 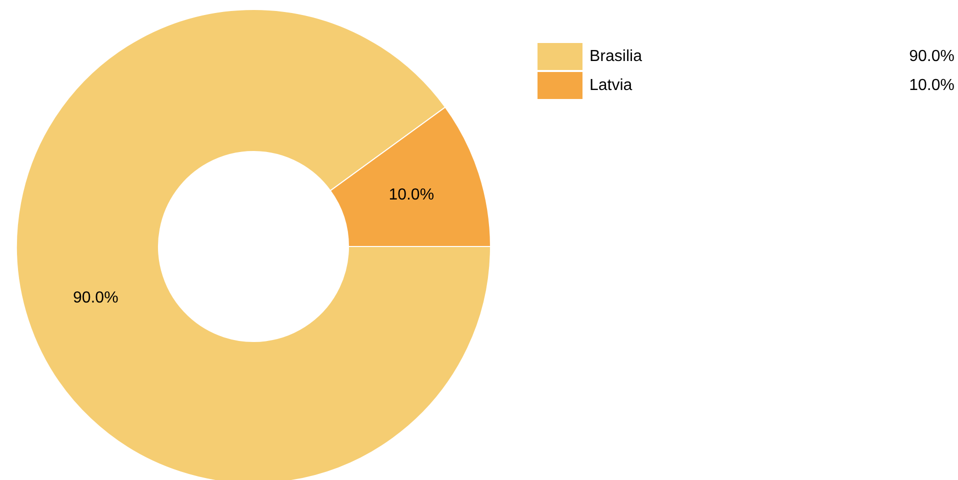 What do you see at coordinates (932, 85) in the screenshot?
I see `text: 10.0%` at bounding box center [932, 85].